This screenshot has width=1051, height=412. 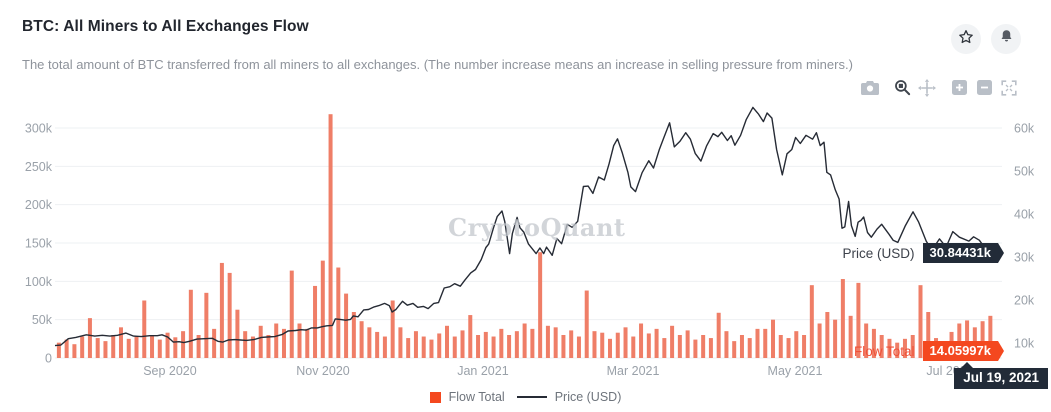 What do you see at coordinates (1001, 375) in the screenshot?
I see `cursor-date-badge: Jul 19, 2021` at bounding box center [1001, 375].